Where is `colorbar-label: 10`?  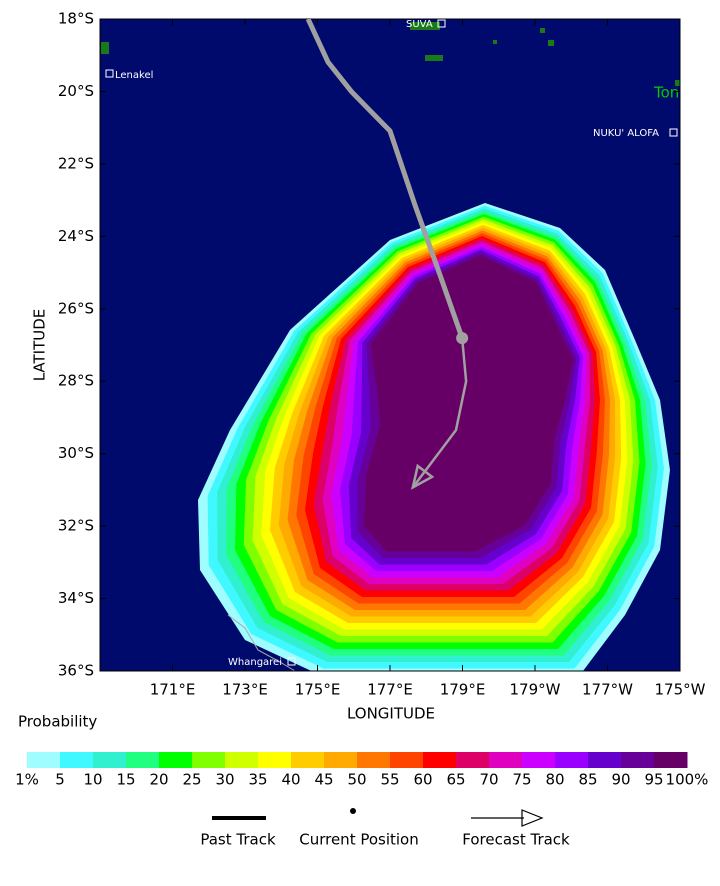 colorbar-label: 10 is located at coordinates (92, 780).